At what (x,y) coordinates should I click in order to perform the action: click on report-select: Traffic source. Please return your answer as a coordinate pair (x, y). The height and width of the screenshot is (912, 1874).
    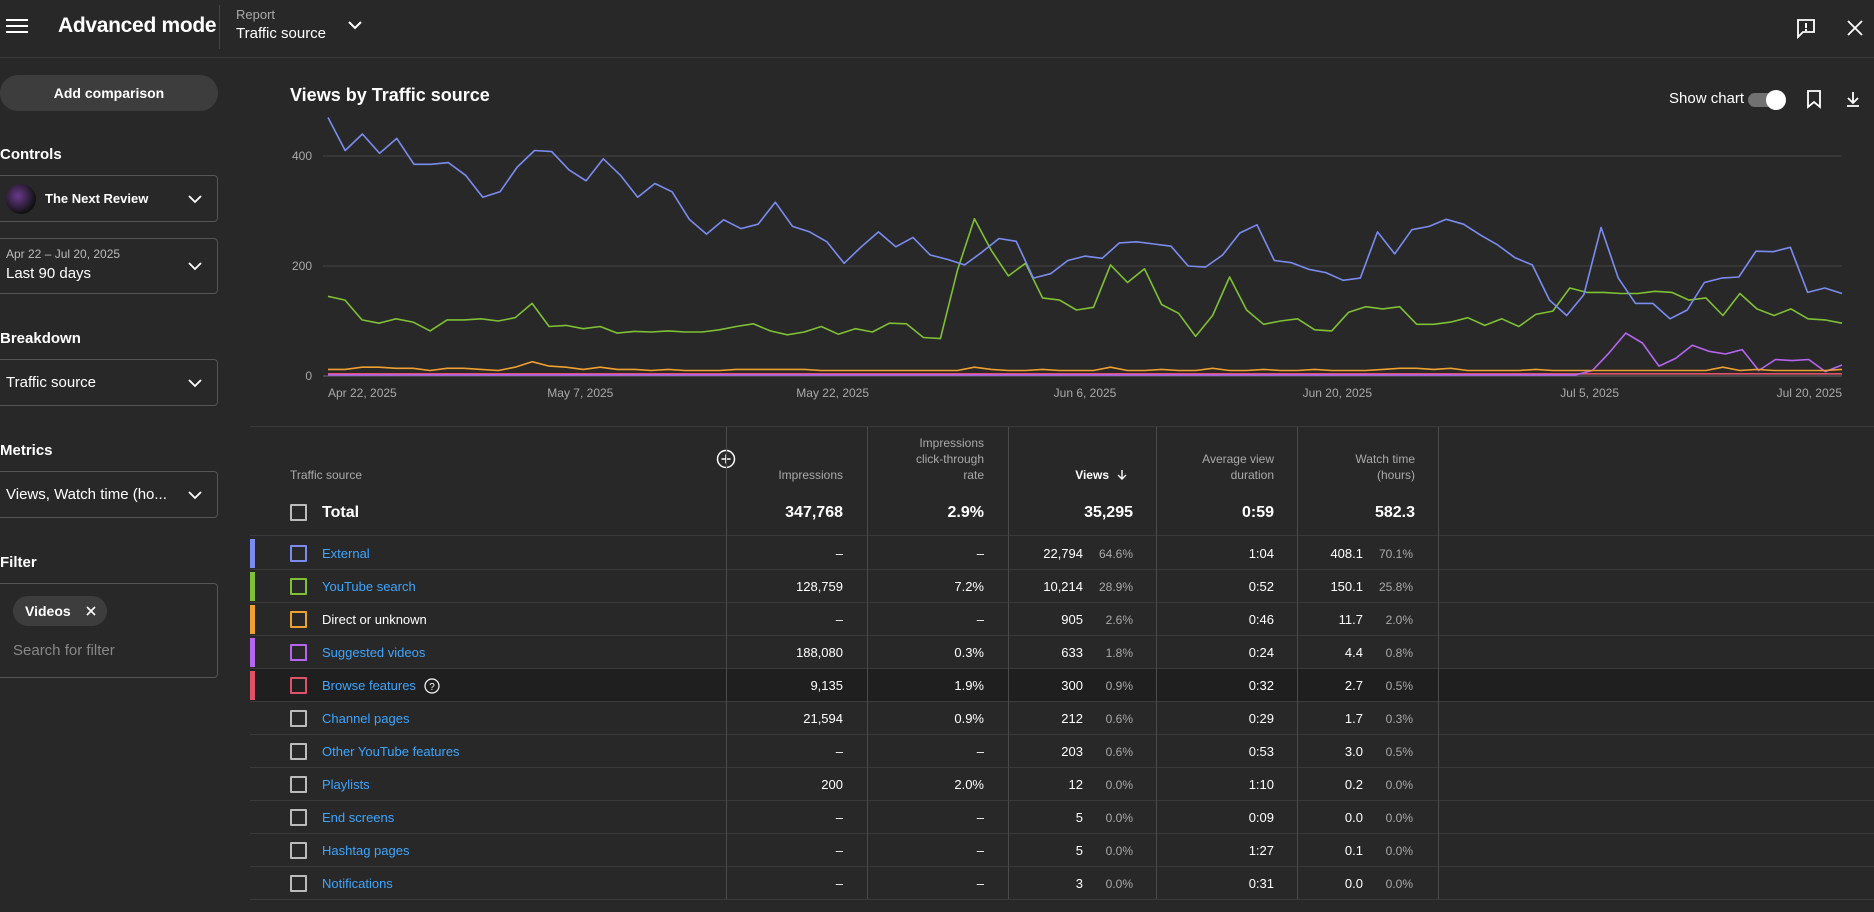
    Looking at the image, I should click on (281, 33).